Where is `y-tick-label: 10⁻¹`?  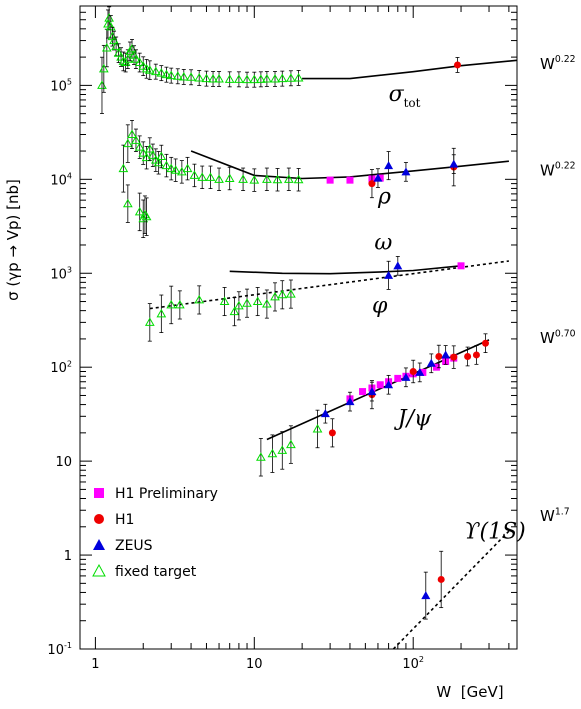
y-tick-label: 10⁻¹ is located at coordinates (59, 649).